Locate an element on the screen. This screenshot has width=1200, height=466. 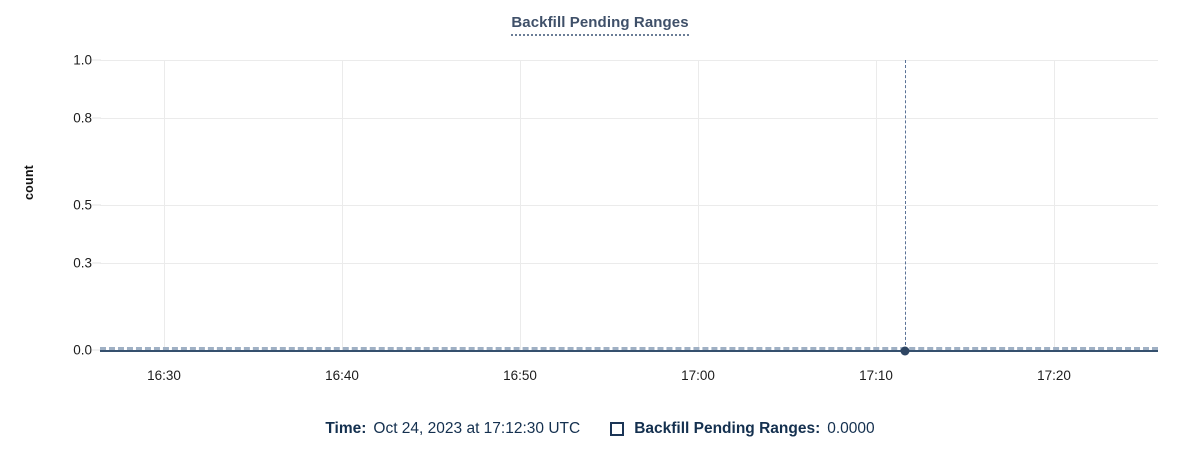
x-axis-tick-label: 16:30 is located at coordinates (164, 375).